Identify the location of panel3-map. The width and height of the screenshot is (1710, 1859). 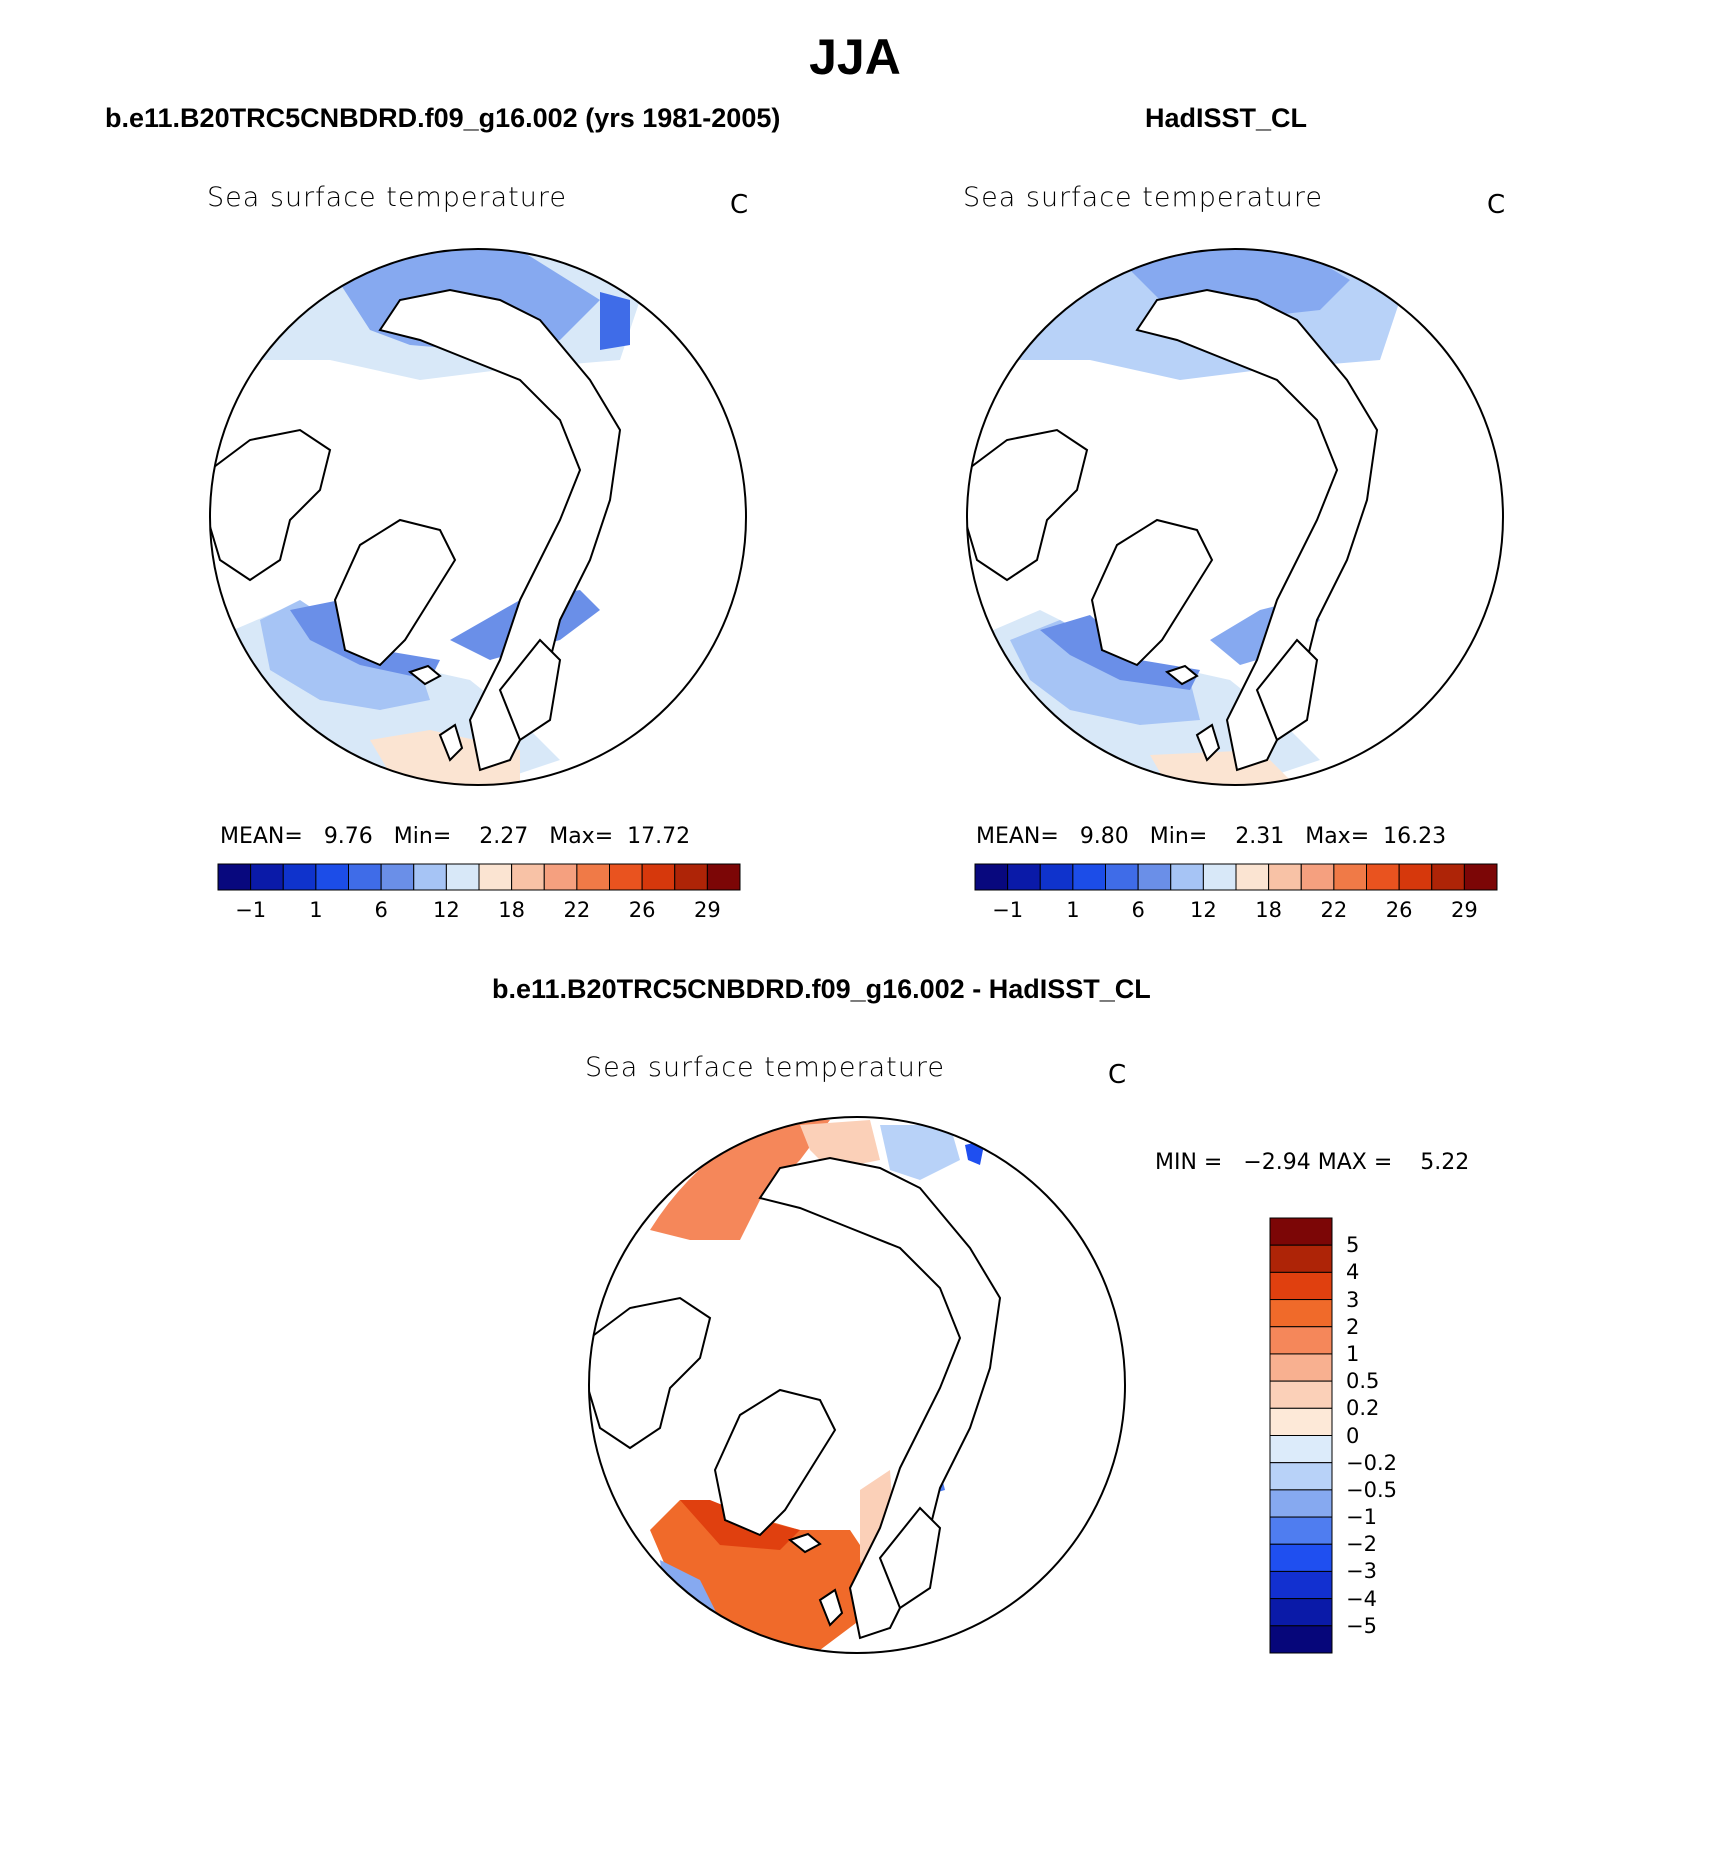
(795, 1385).